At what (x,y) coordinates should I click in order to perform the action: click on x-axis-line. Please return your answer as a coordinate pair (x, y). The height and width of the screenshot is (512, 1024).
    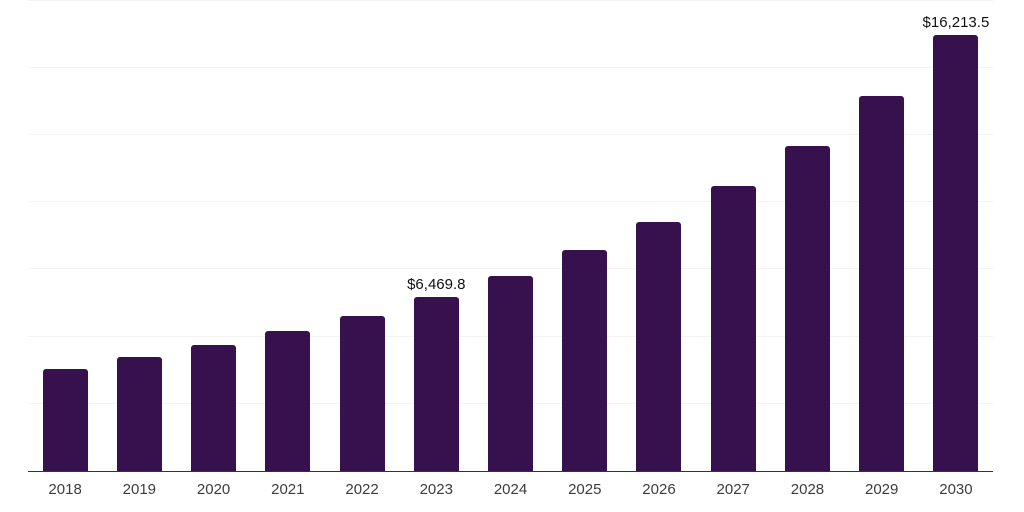
    Looking at the image, I should click on (510, 471).